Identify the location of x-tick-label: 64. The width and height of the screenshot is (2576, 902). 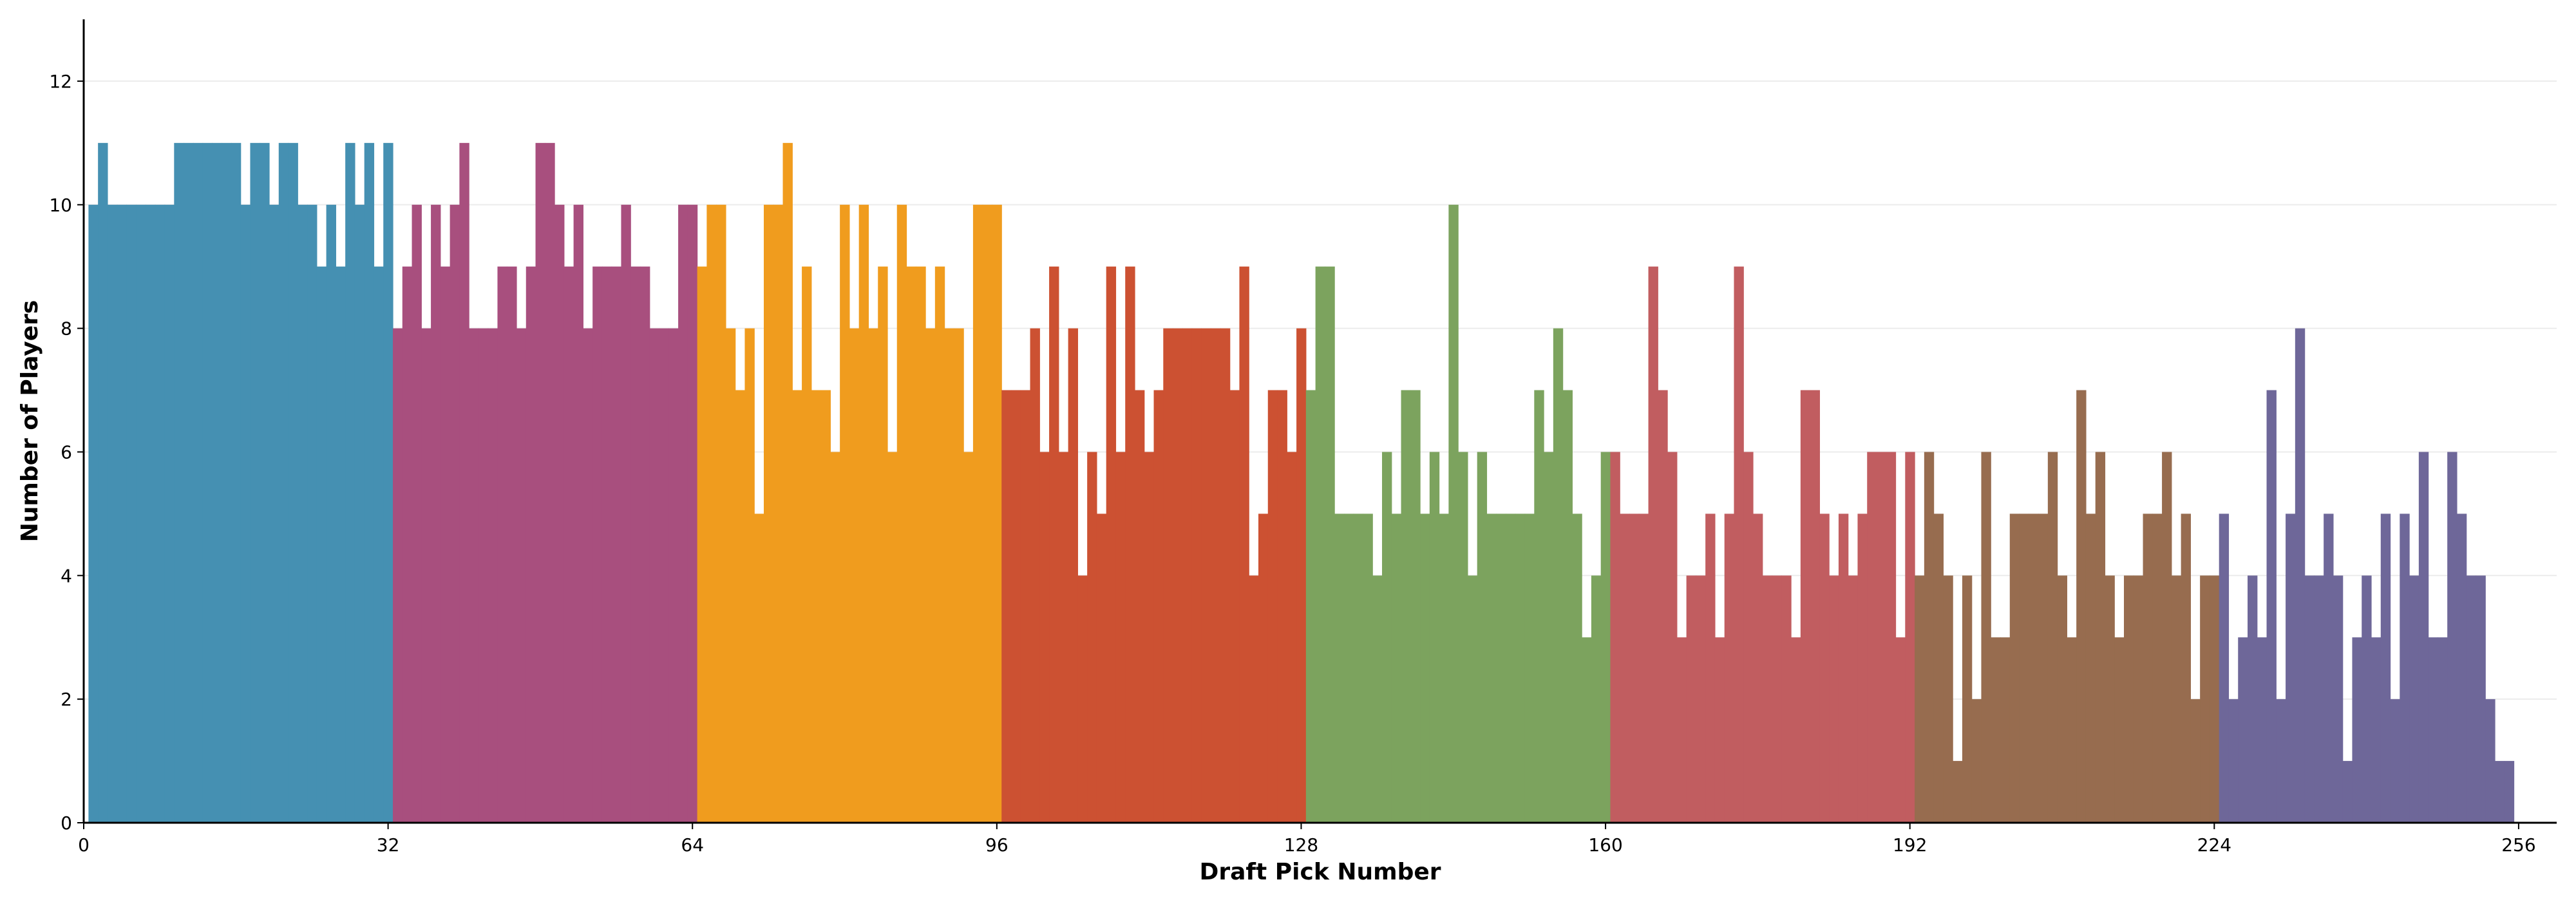
(692, 845).